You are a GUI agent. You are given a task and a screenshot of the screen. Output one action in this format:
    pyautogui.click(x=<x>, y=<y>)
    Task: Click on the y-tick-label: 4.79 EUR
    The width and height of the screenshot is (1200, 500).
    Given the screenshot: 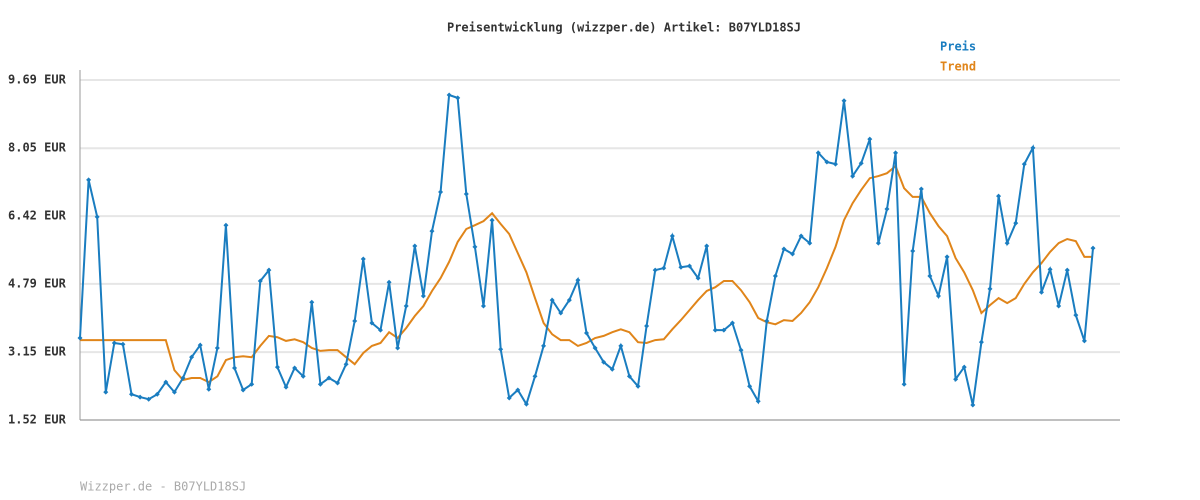 What is the action you would take?
    pyautogui.click(x=37, y=283)
    